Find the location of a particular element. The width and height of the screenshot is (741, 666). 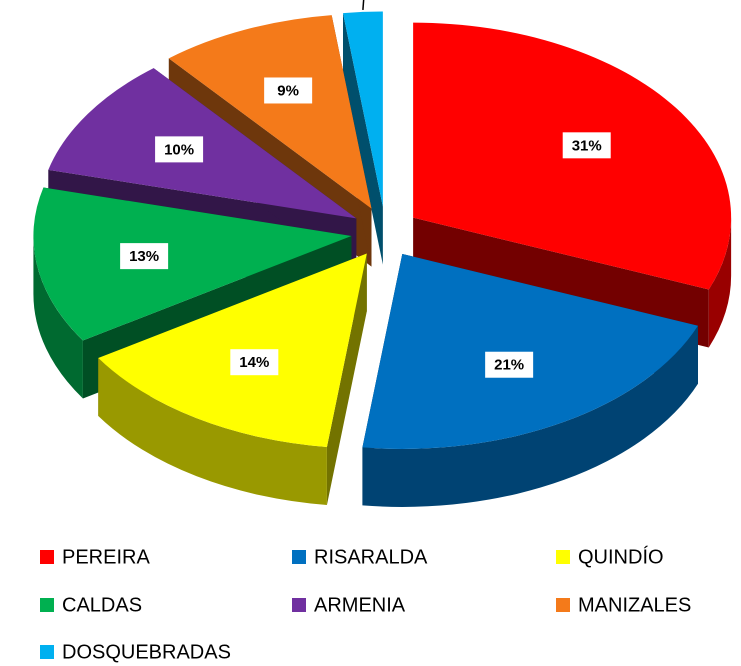

value-label: 21% is located at coordinates (509, 365).